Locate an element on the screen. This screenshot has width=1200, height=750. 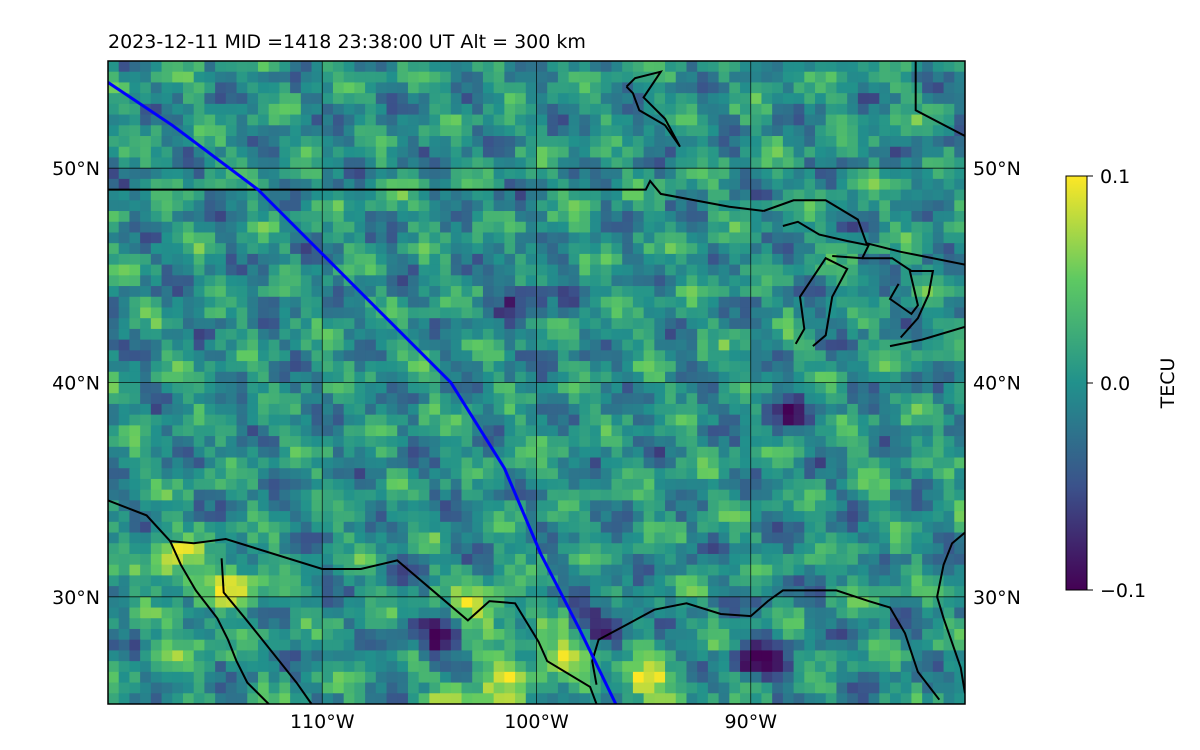
coastline-segment is located at coordinates (266, 631).